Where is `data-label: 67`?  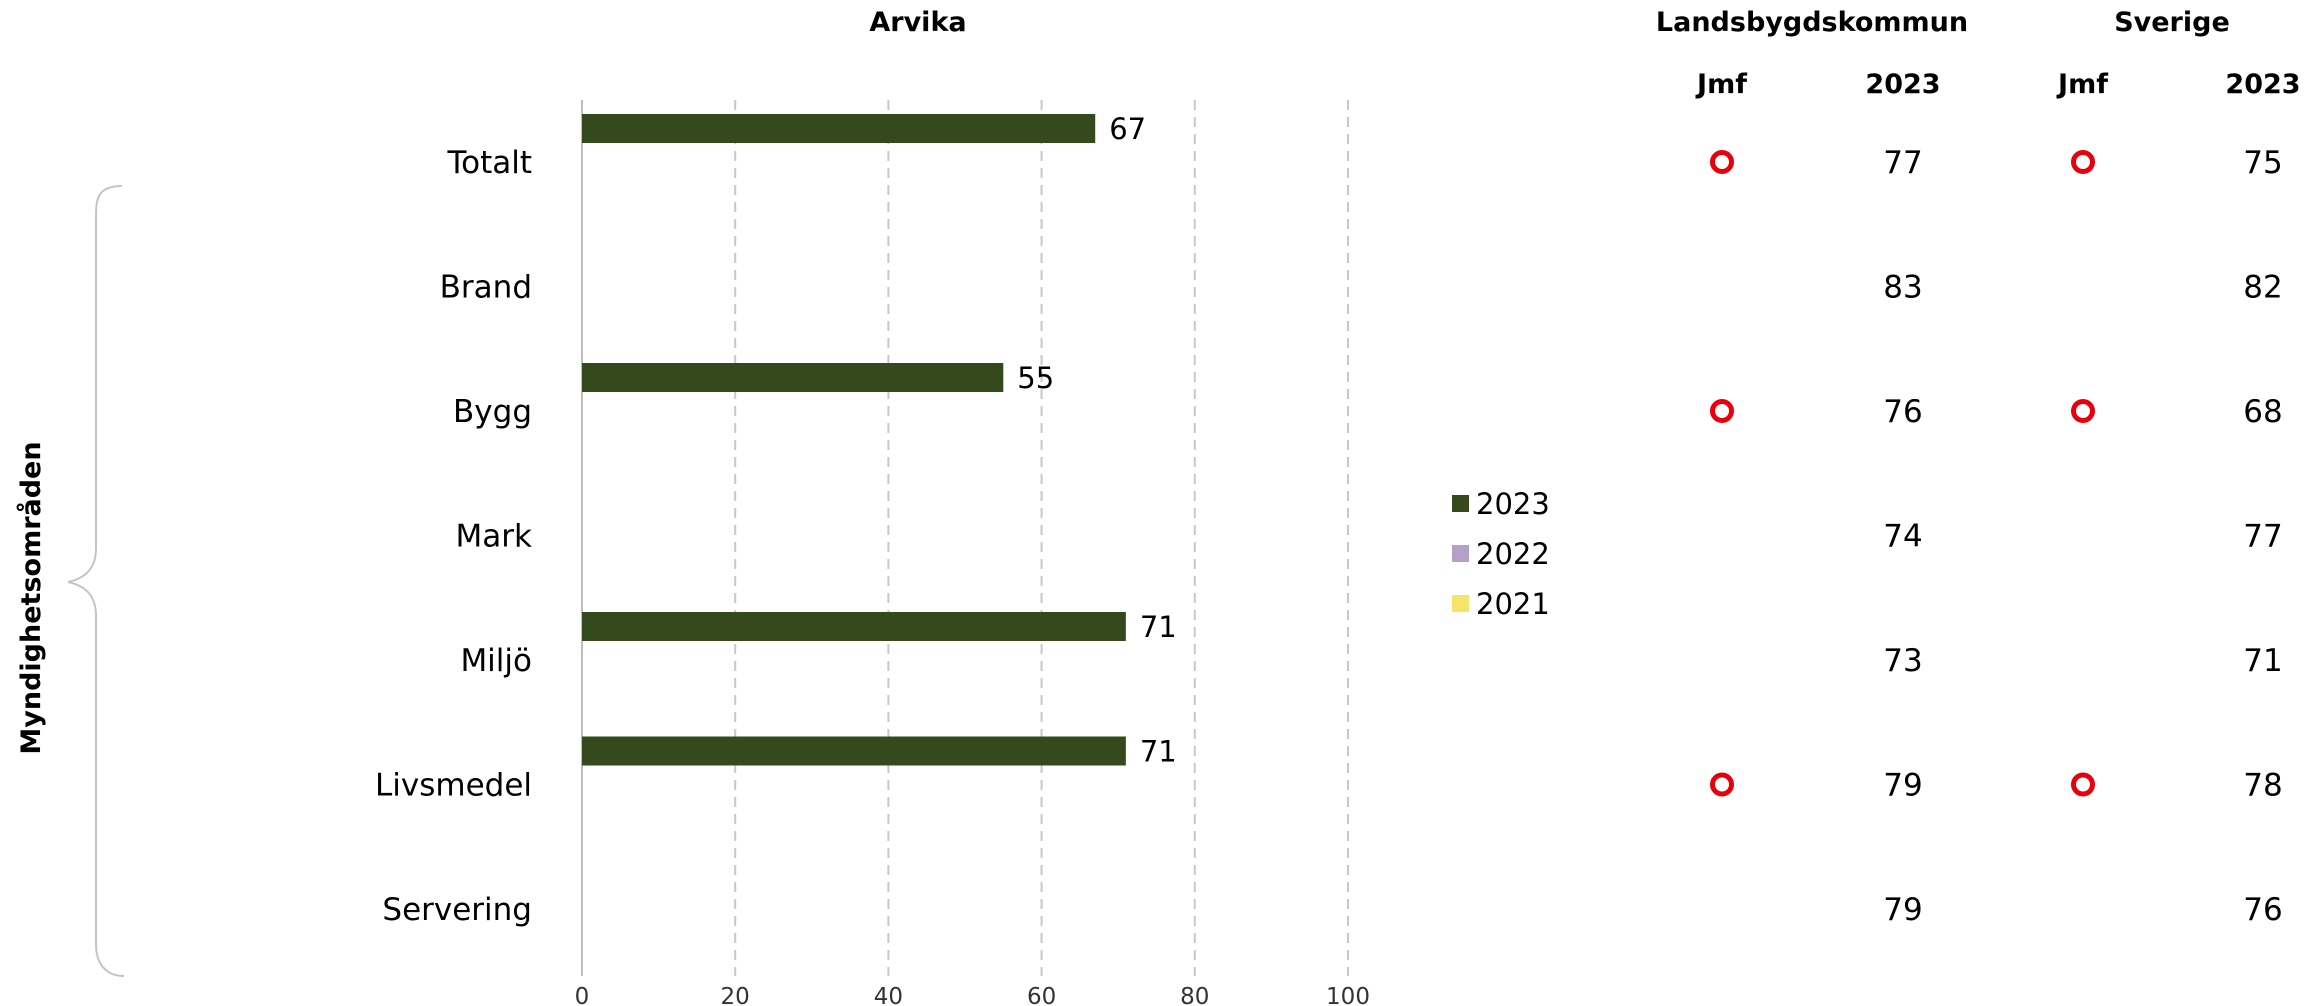 data-label: 67 is located at coordinates (1127, 129).